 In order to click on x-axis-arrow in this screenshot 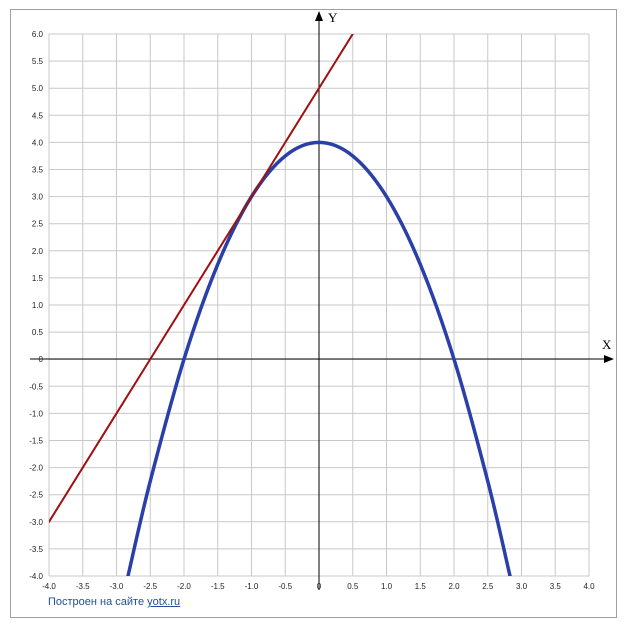, I will do `click(609, 359)`.